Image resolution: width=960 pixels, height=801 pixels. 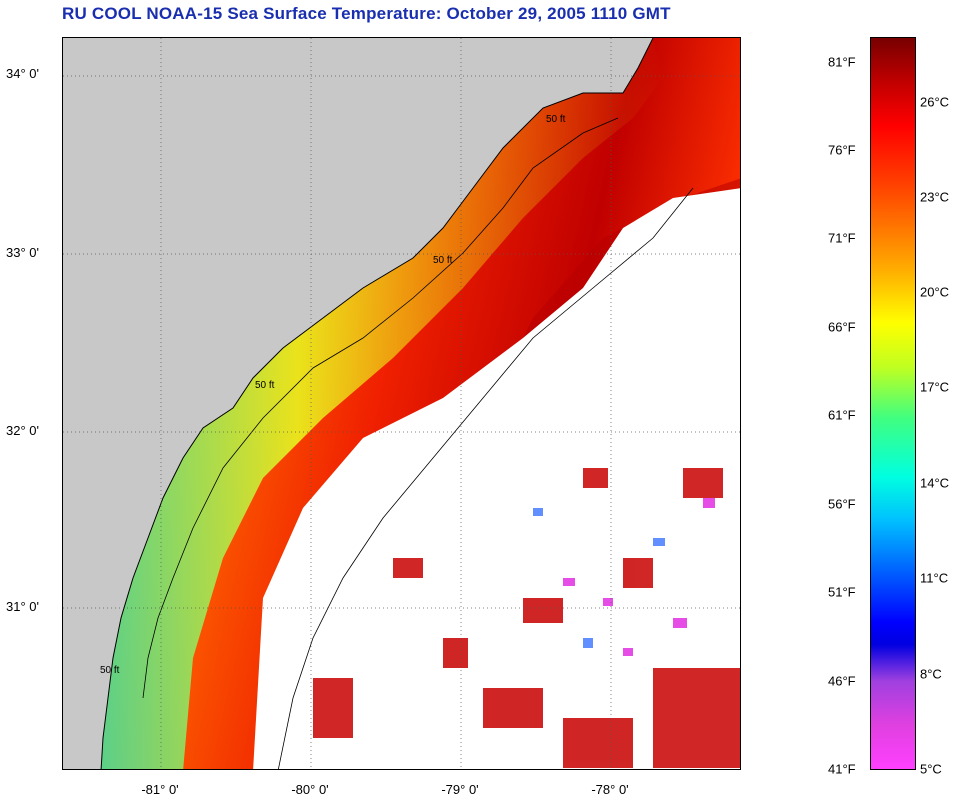 What do you see at coordinates (842, 681) in the screenshot?
I see `colorbar-f-label: 46°F` at bounding box center [842, 681].